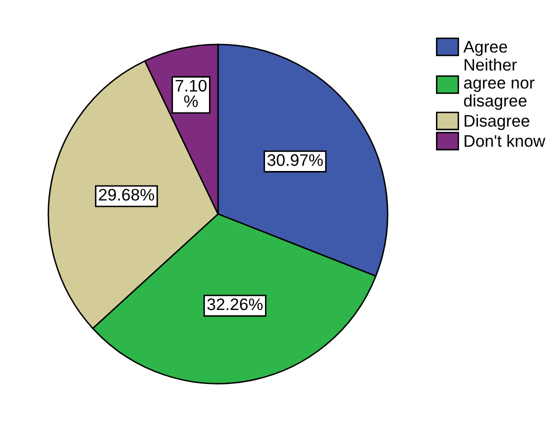 The image size is (558, 428). Describe the element at coordinates (499, 84) in the screenshot. I see `legend-label: Neither agree nor disagree` at that location.